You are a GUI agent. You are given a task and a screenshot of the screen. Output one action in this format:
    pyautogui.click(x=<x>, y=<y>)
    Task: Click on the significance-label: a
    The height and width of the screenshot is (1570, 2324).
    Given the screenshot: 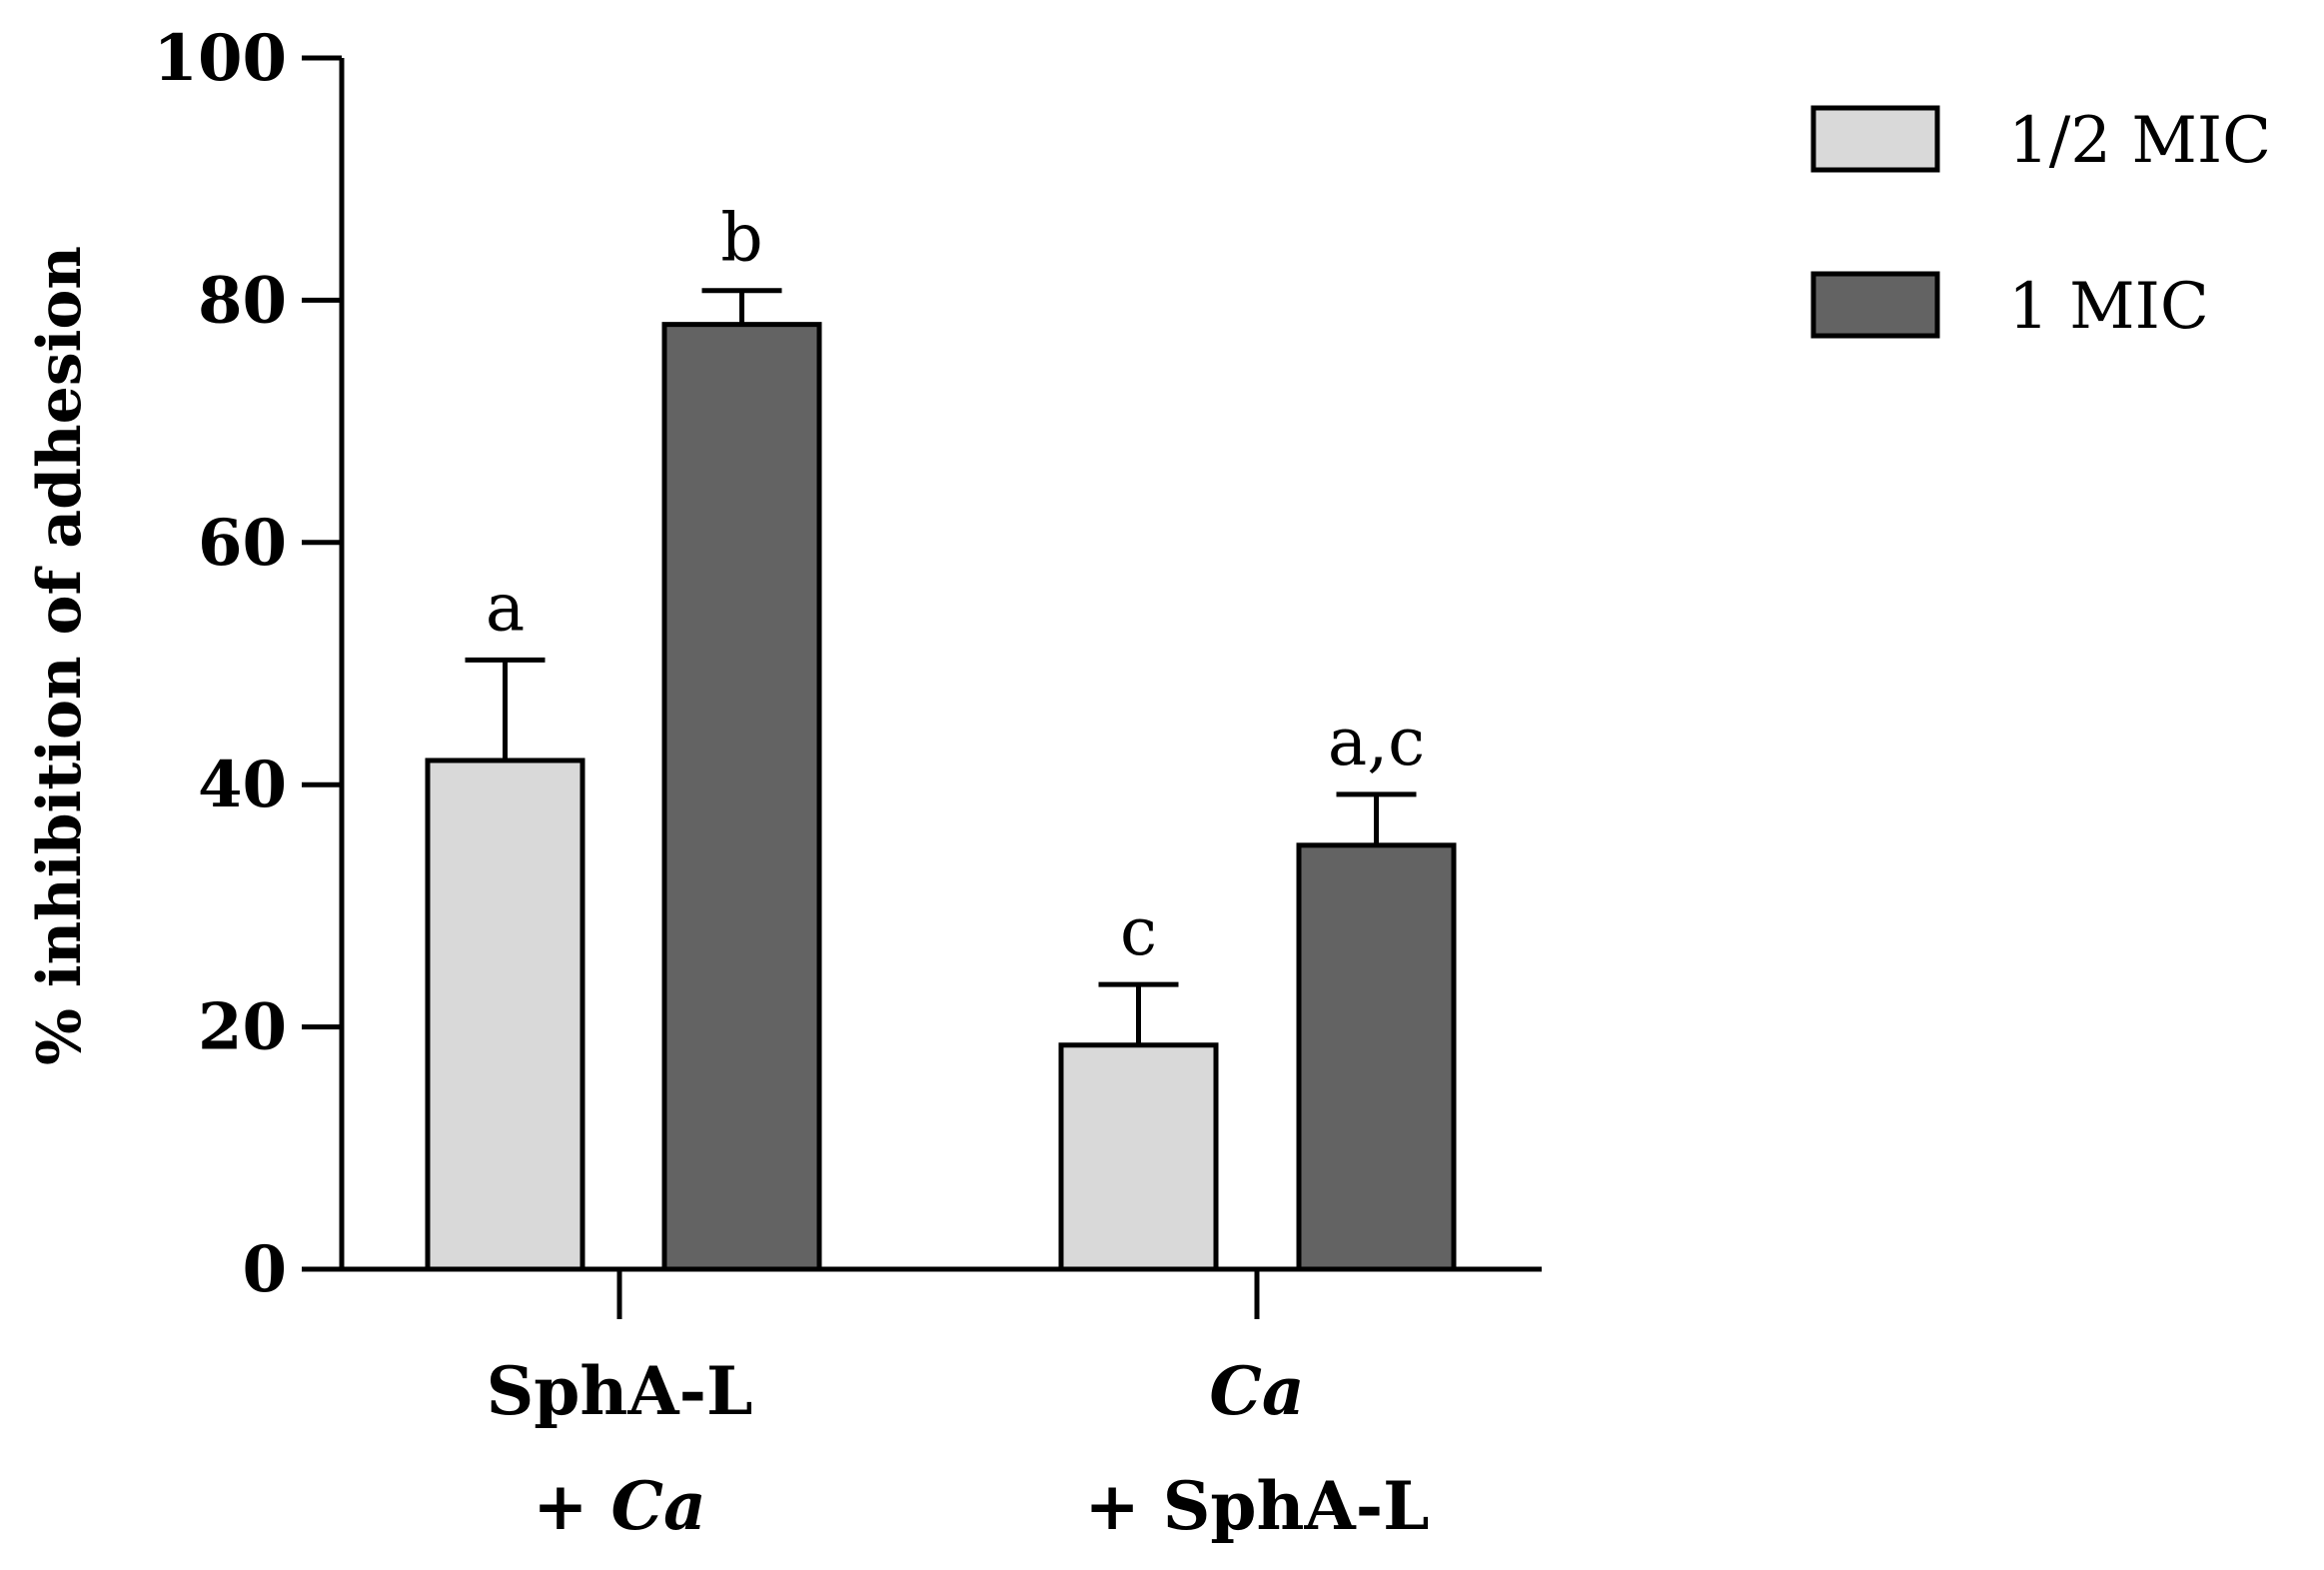 What is the action you would take?
    pyautogui.click(x=506, y=607)
    